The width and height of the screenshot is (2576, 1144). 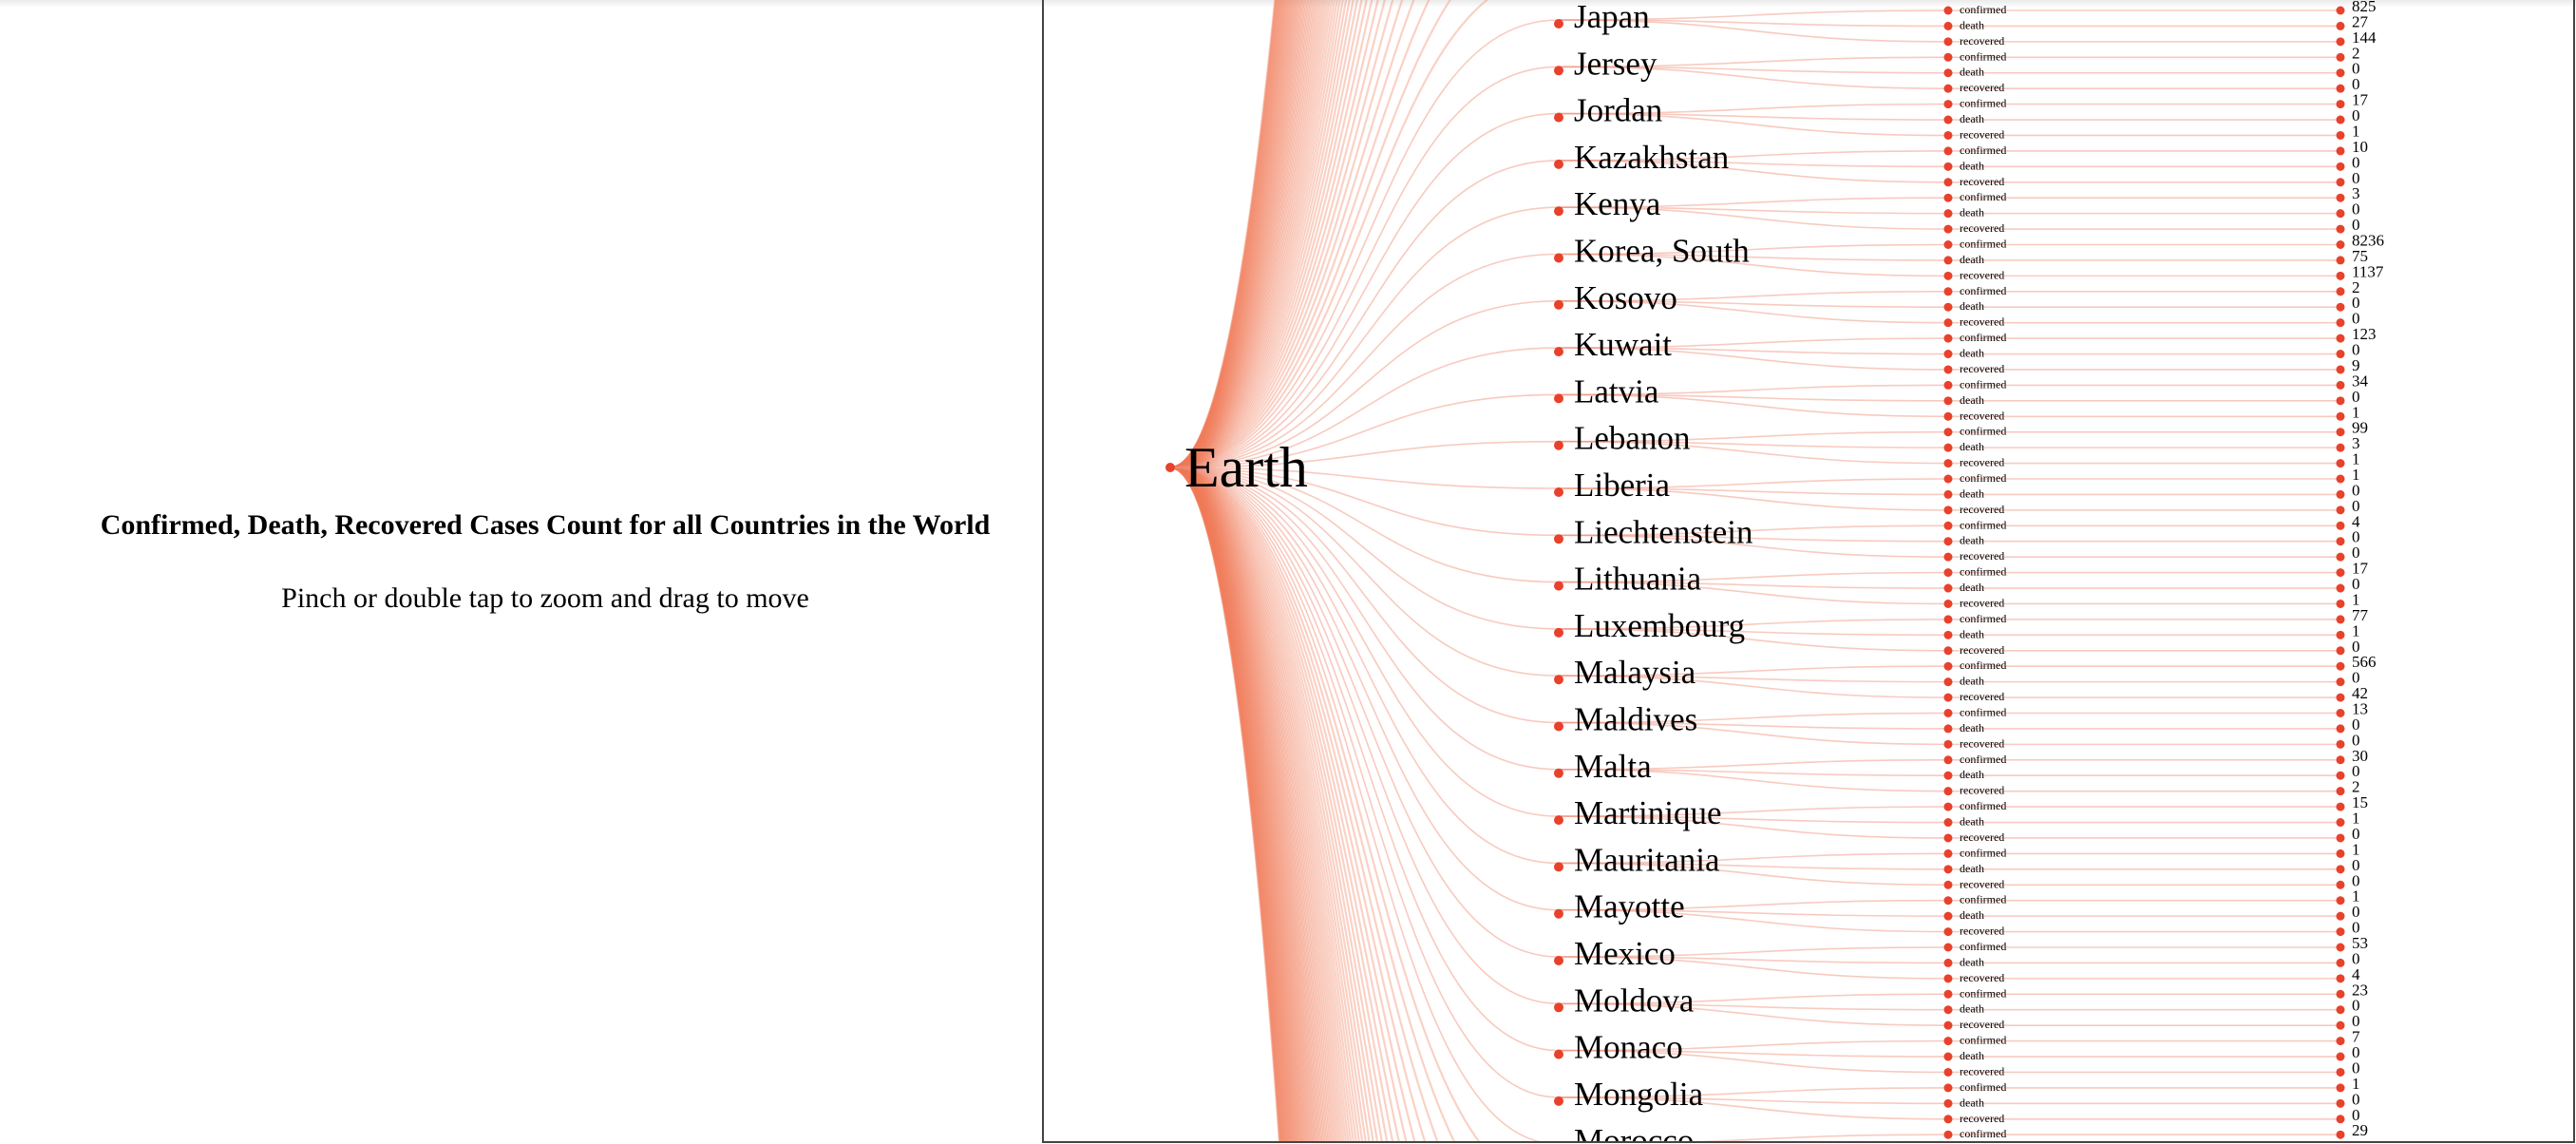 I want to click on country-label: Latvia, so click(x=1616, y=391).